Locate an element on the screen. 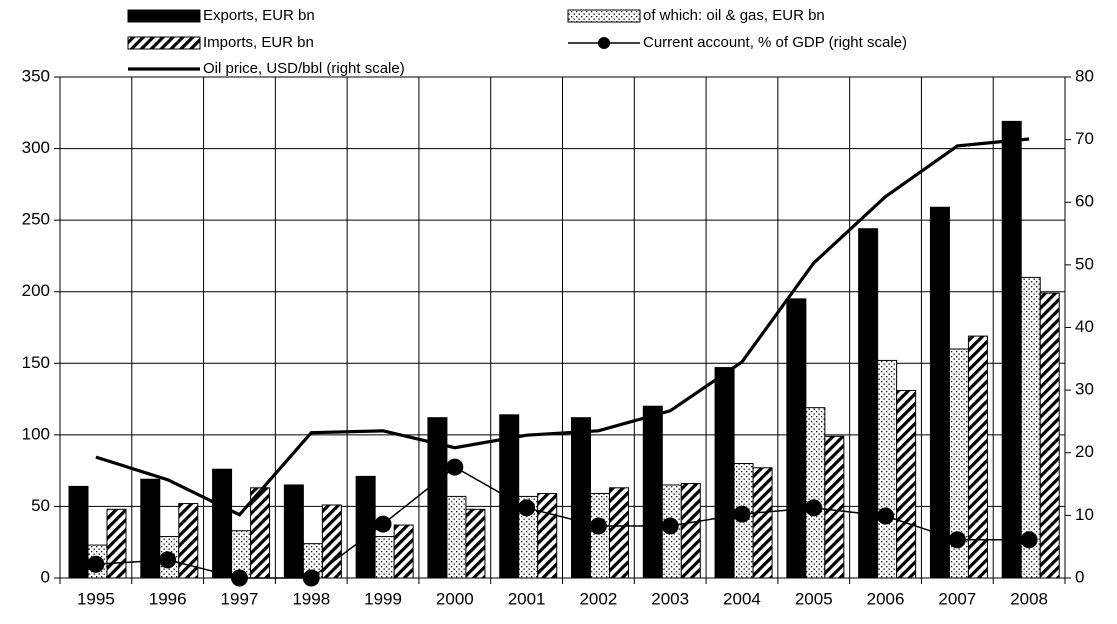  x-tick-label: 2007 is located at coordinates (957, 598).